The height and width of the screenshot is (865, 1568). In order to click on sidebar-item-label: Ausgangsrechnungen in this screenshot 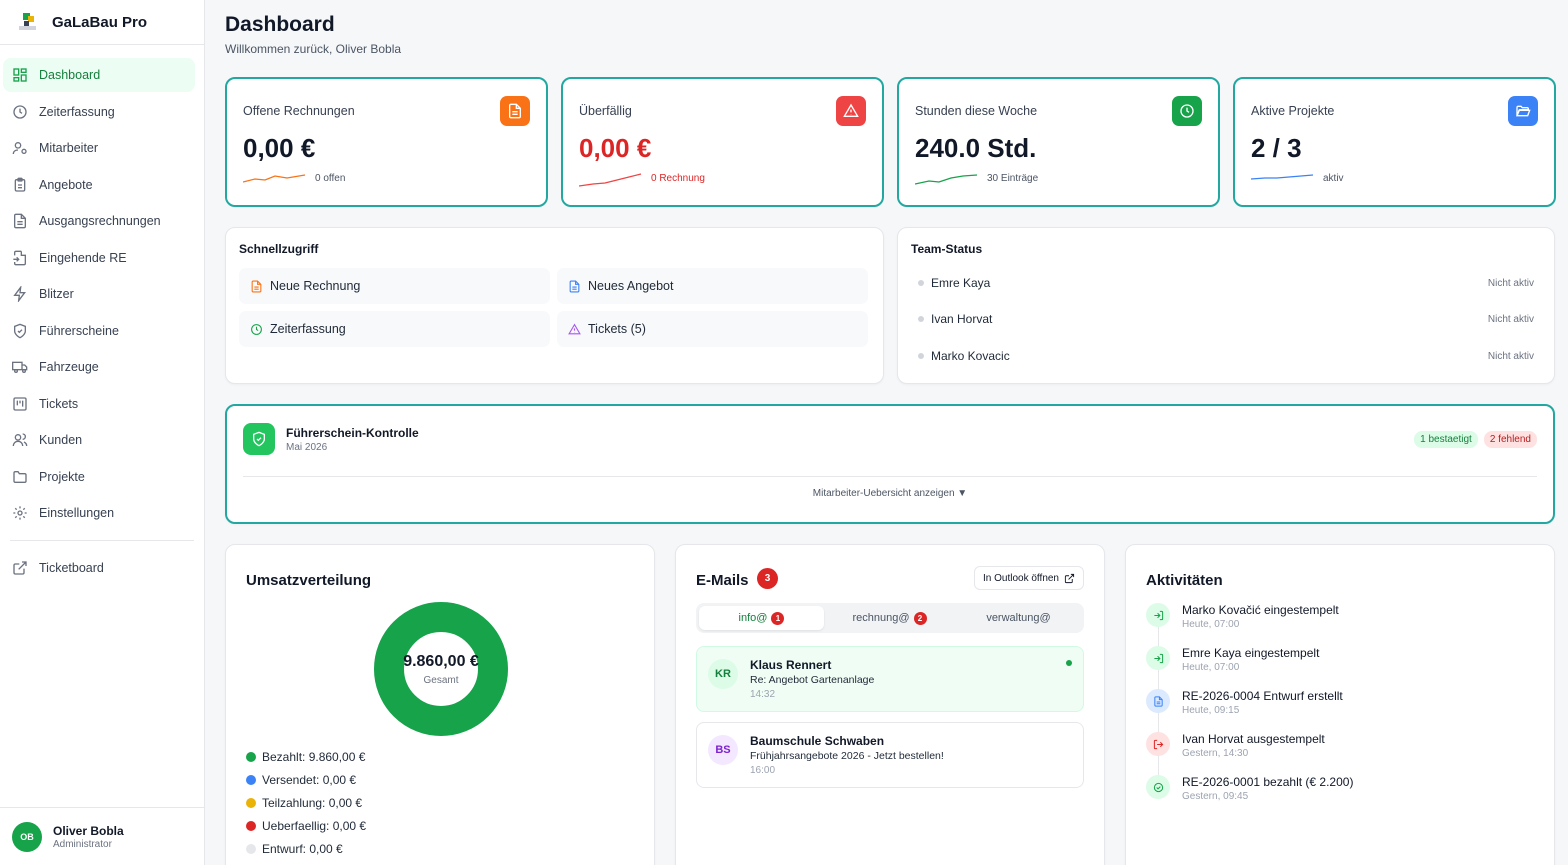, I will do `click(100, 221)`.